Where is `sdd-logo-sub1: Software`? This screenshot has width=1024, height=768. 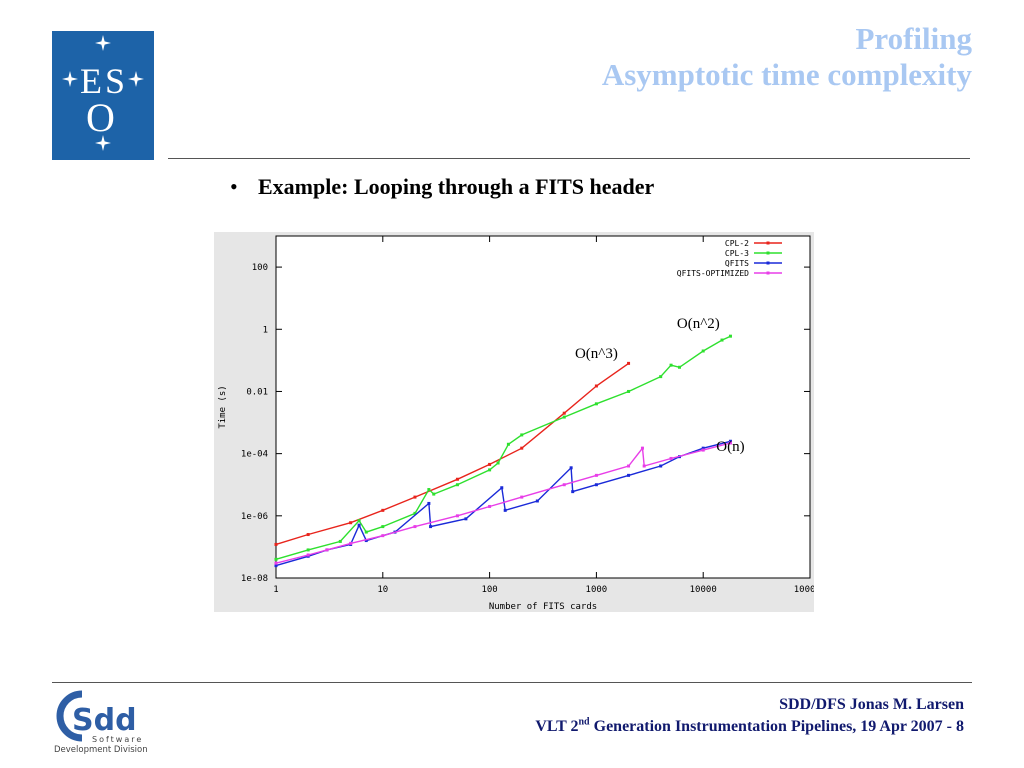
sdd-logo-sub1: Software is located at coordinates (117, 739).